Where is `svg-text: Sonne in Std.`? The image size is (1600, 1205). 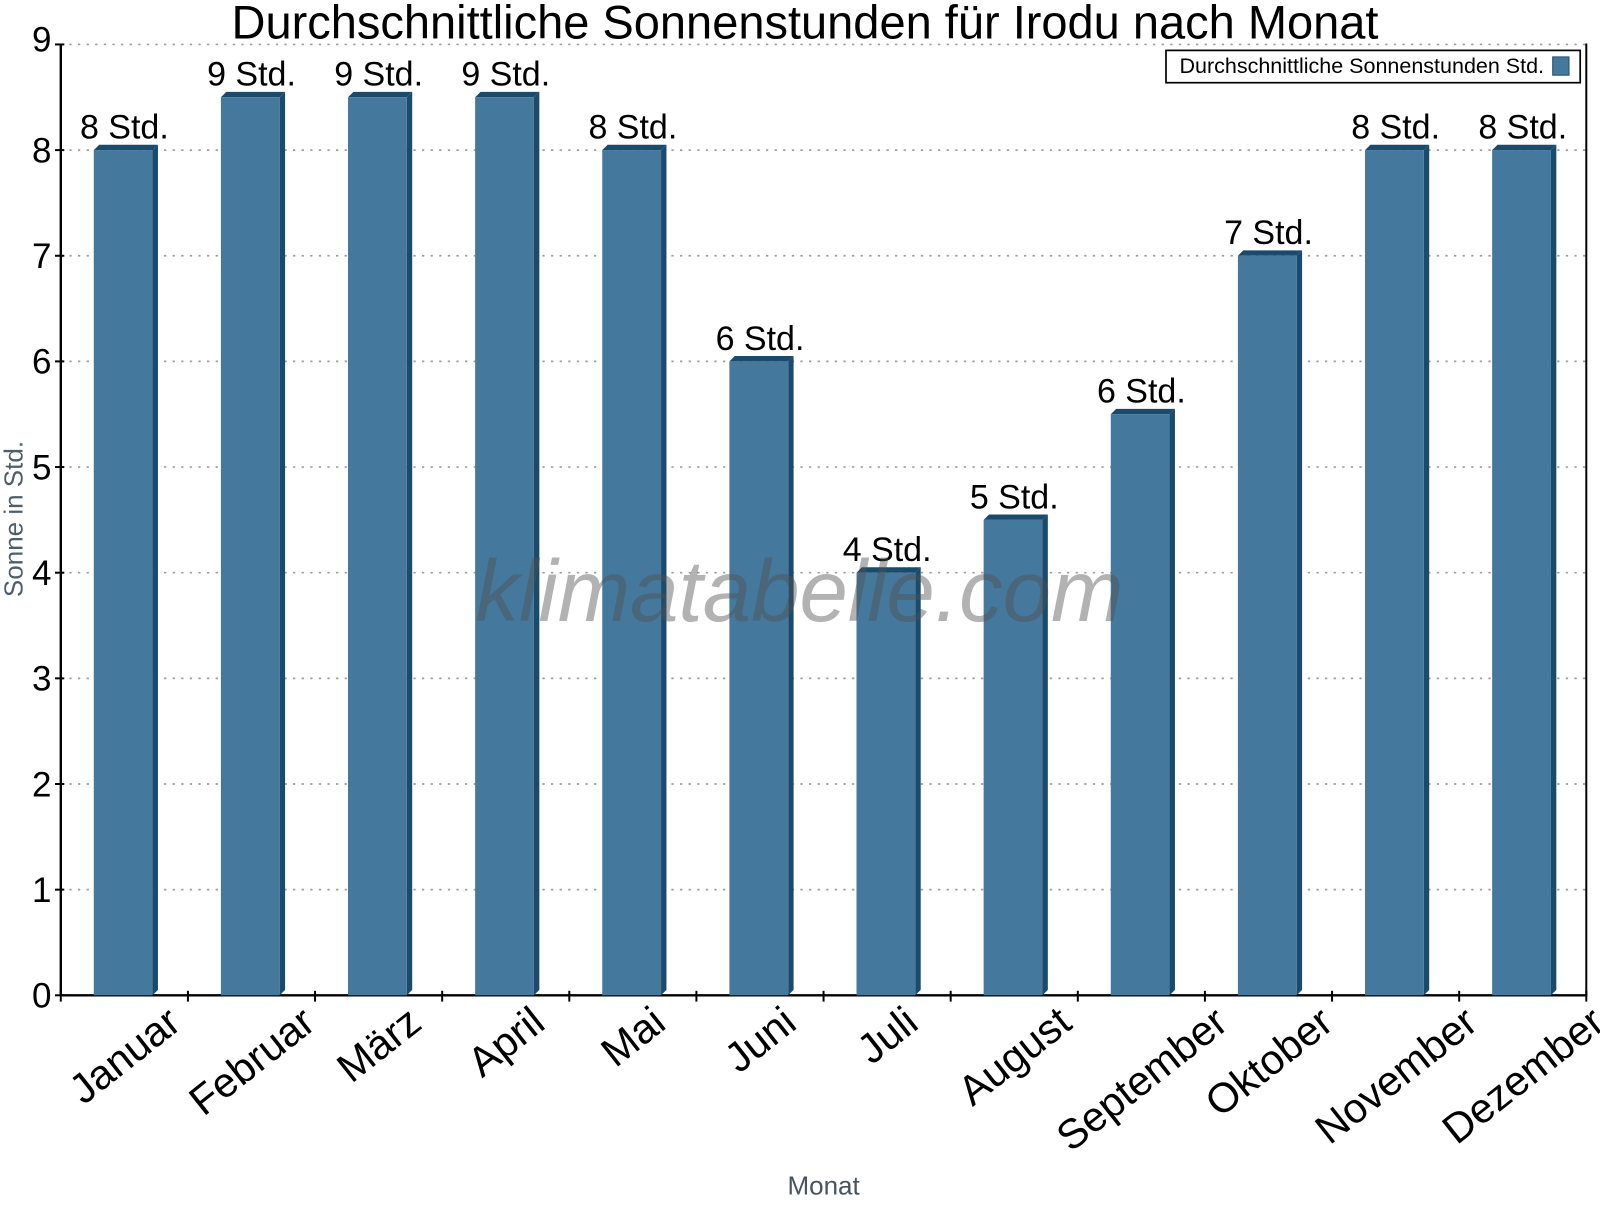
svg-text: Sonne in Std. is located at coordinates (14, 519).